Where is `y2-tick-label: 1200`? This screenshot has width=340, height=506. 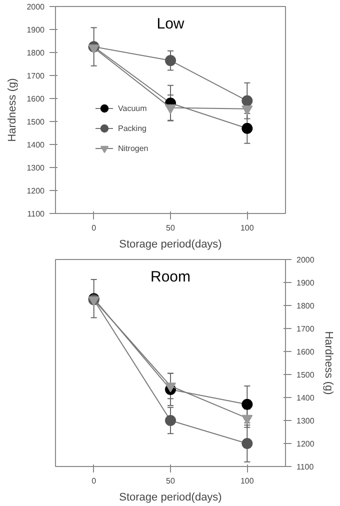 y2-tick-label: 1200 is located at coordinates (305, 444).